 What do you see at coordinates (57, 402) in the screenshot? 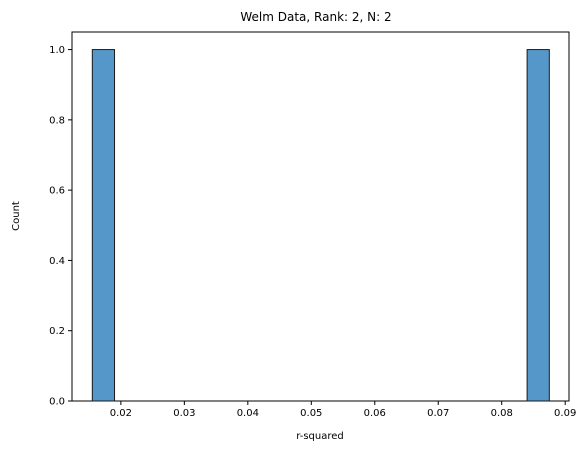
I see `y-tick-label: 0.0` at bounding box center [57, 402].